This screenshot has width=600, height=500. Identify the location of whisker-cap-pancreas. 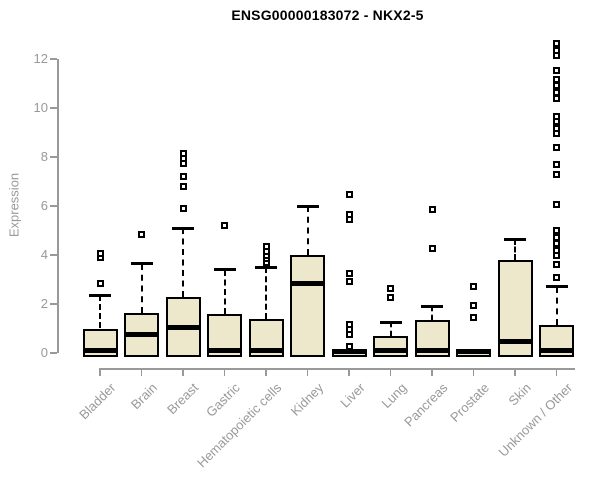
(432, 306).